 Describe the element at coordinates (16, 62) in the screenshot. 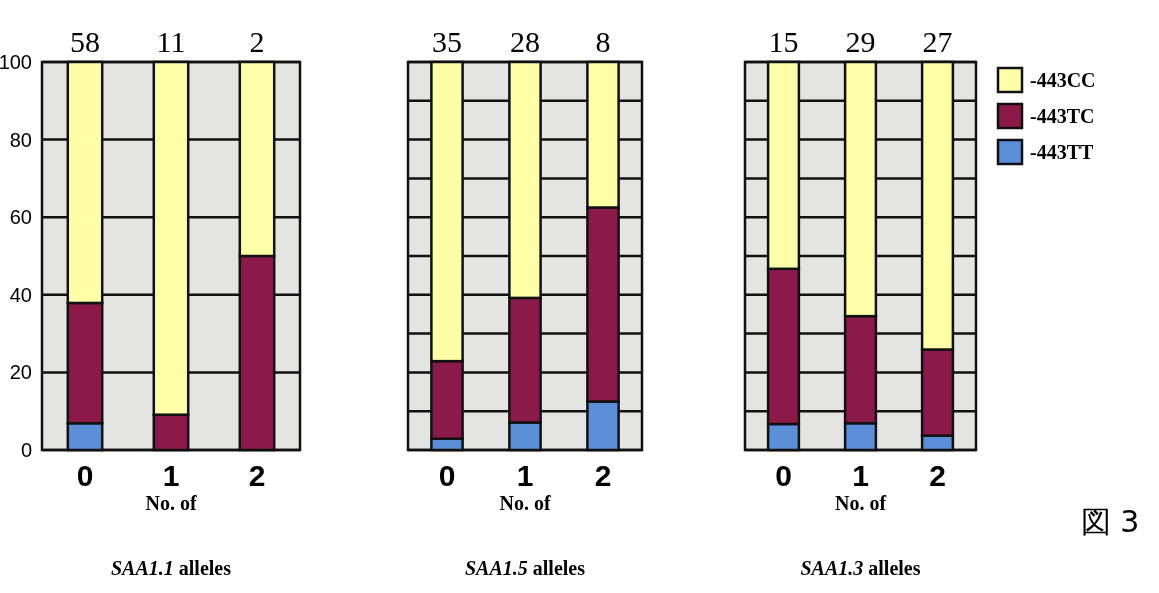

I see `y-tick-label: 100` at that location.